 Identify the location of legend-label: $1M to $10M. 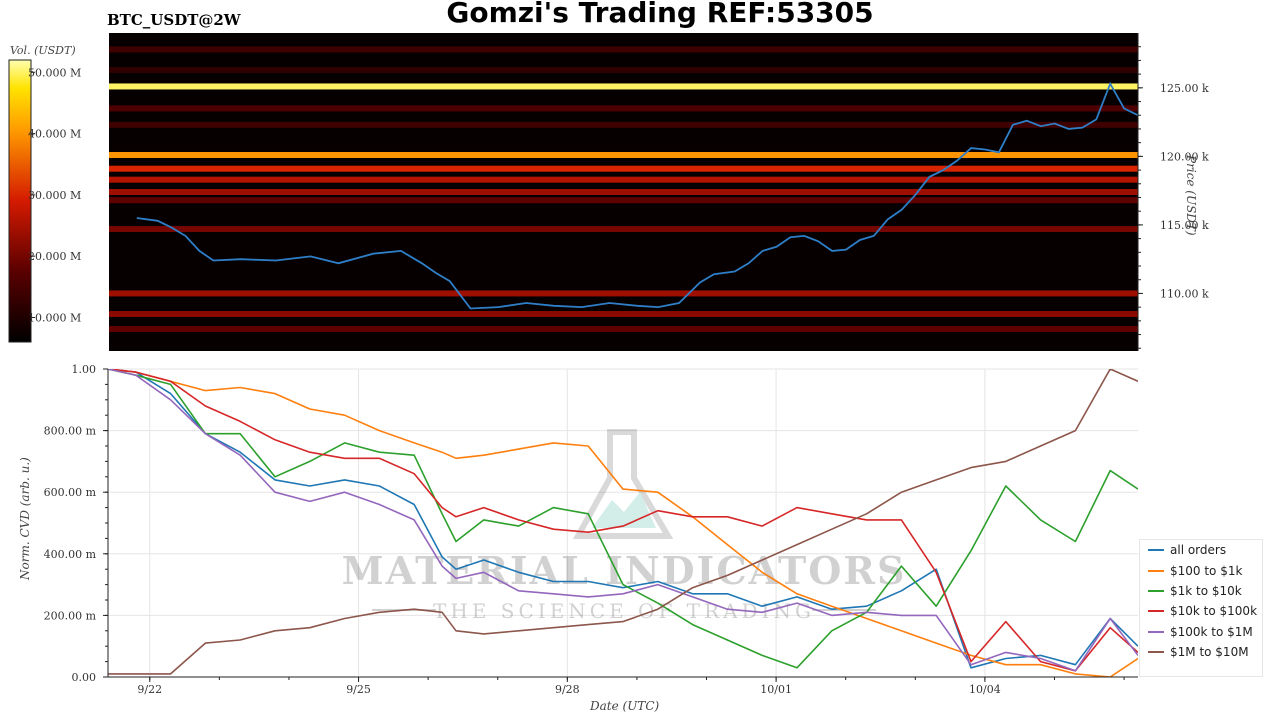
(1209, 652).